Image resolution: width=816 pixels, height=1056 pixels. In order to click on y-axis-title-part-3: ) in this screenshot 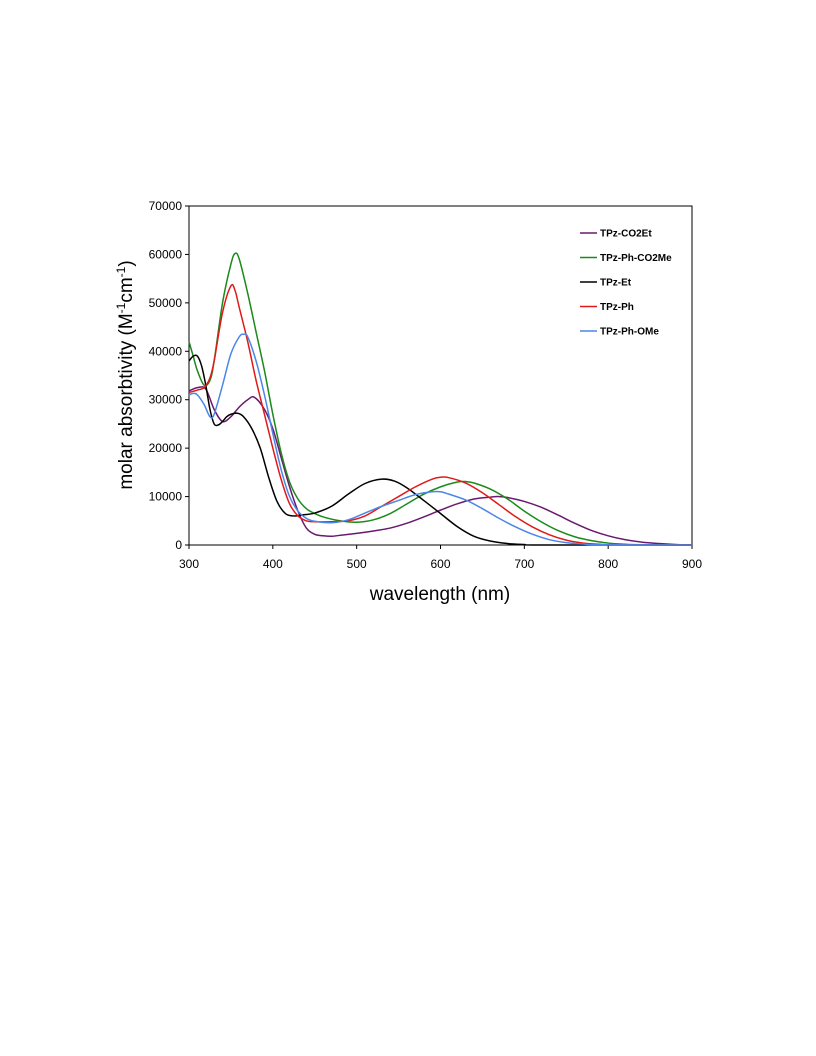, I will do `click(126, 263)`.